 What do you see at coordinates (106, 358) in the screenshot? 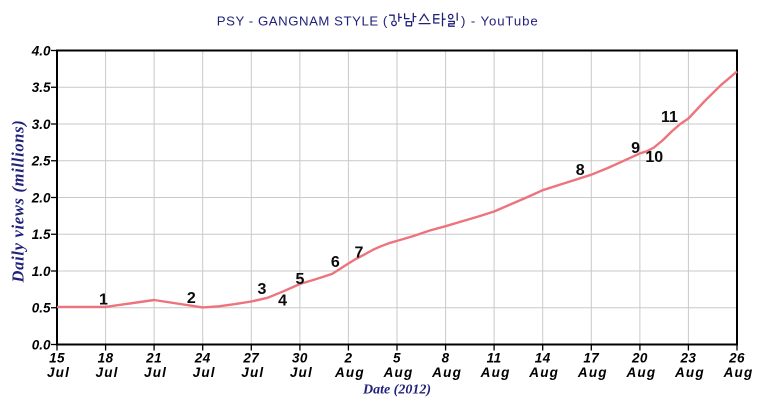
I see `svg-text: 18` at bounding box center [106, 358].